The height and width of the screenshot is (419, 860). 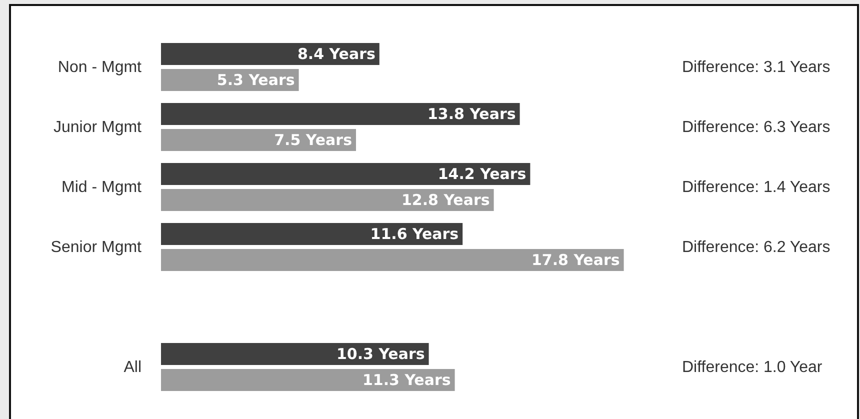 What do you see at coordinates (100, 67) in the screenshot?
I see `y-tick-label: Non - Mgmt` at bounding box center [100, 67].